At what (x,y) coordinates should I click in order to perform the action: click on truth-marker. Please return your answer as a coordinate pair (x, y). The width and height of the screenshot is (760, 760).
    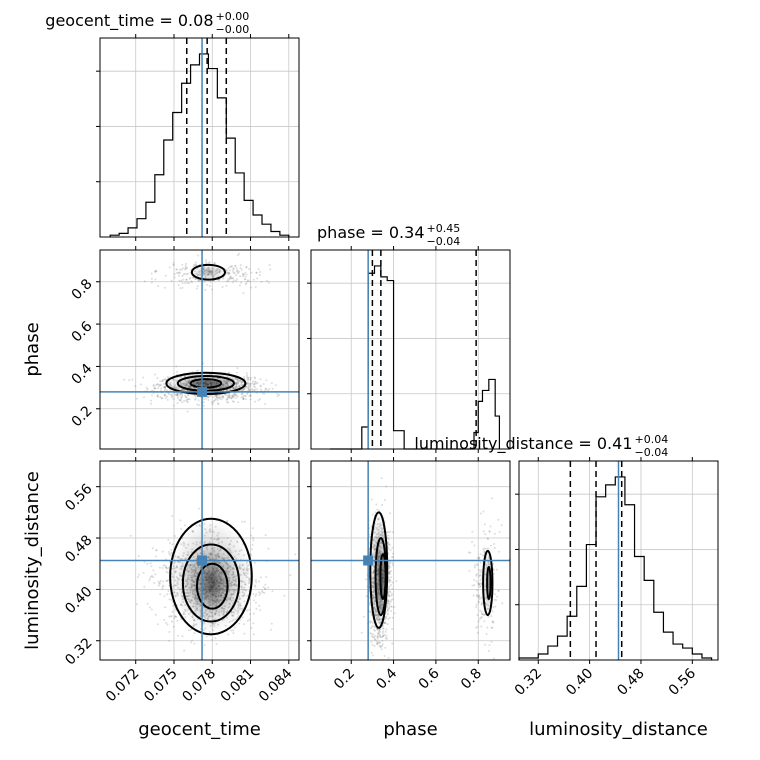
    Looking at the image, I should click on (202, 391).